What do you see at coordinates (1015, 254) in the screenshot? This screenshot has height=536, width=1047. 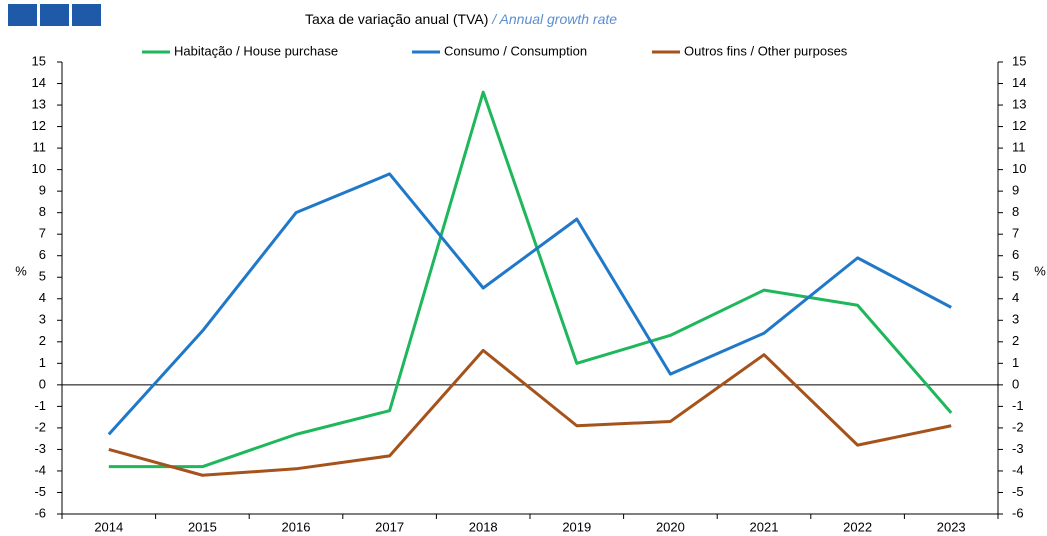 I see `y2-tick-label: 6` at bounding box center [1015, 254].